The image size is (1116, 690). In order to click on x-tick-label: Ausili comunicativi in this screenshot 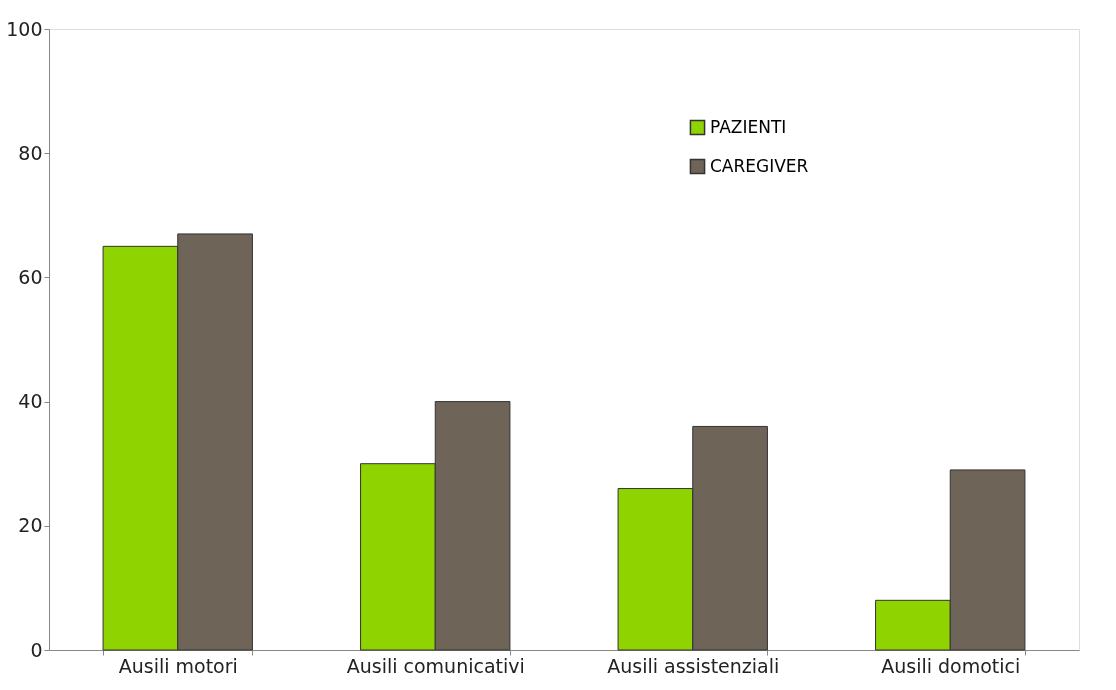, I will do `click(435, 665)`.